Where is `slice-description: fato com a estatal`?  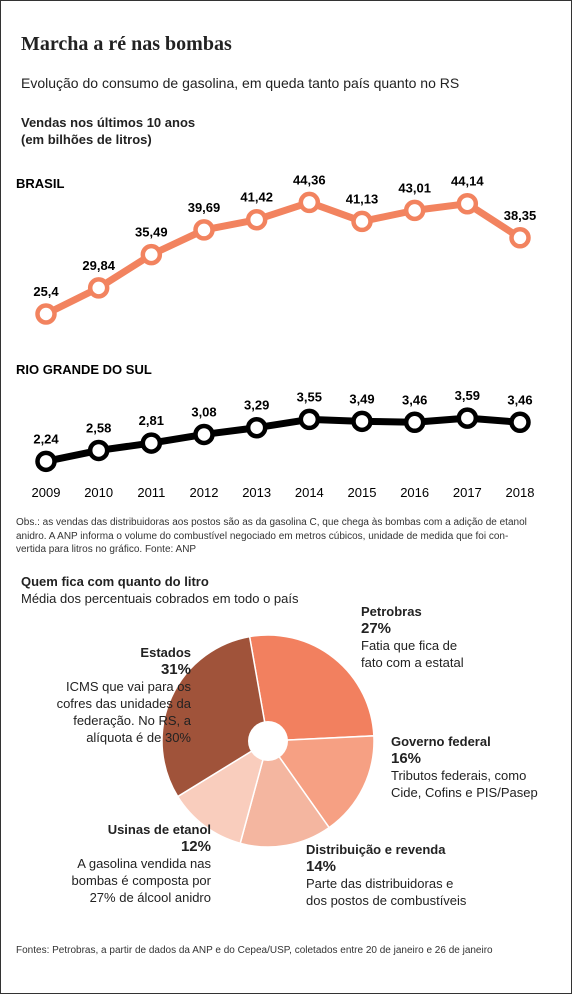 slice-description: fato com a estatal is located at coordinates (412, 662).